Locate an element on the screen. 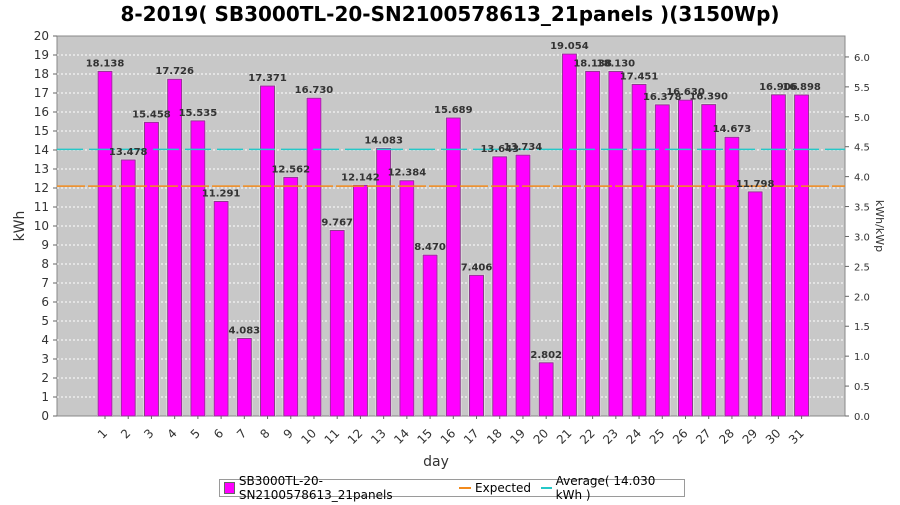  legend-item-expected: Expected is located at coordinates (495, 488).